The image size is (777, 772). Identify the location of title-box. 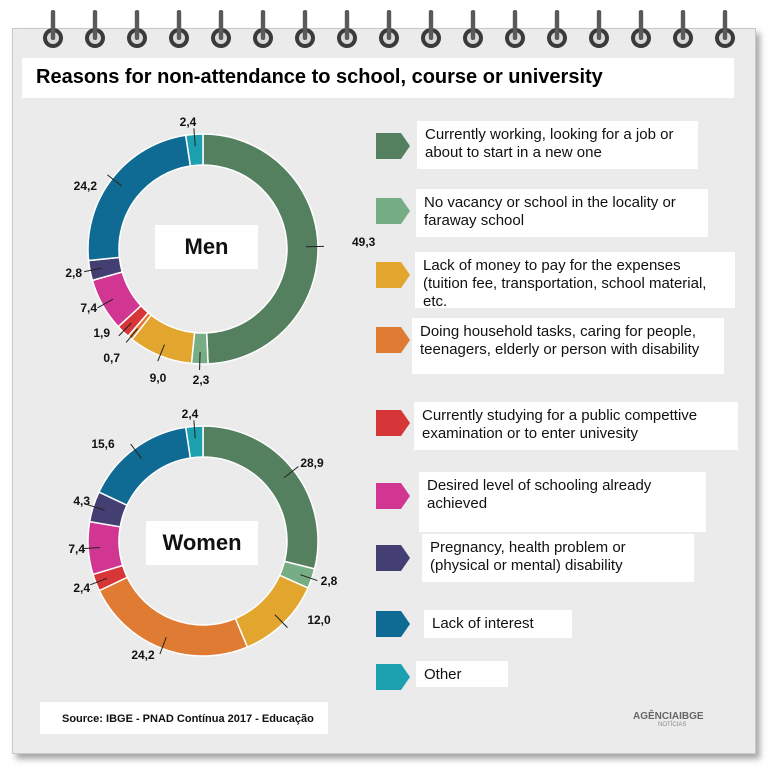
(378, 78).